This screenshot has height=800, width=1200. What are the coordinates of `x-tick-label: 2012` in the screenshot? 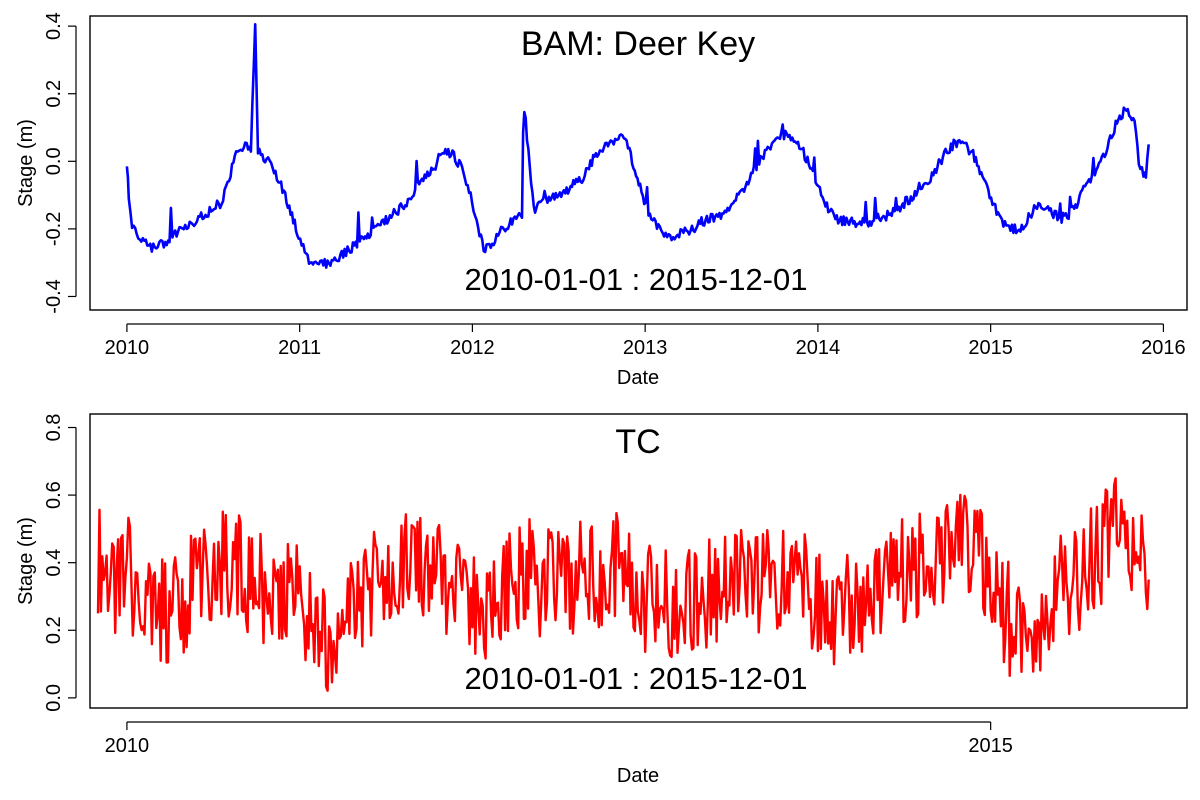 It's located at (472, 348).